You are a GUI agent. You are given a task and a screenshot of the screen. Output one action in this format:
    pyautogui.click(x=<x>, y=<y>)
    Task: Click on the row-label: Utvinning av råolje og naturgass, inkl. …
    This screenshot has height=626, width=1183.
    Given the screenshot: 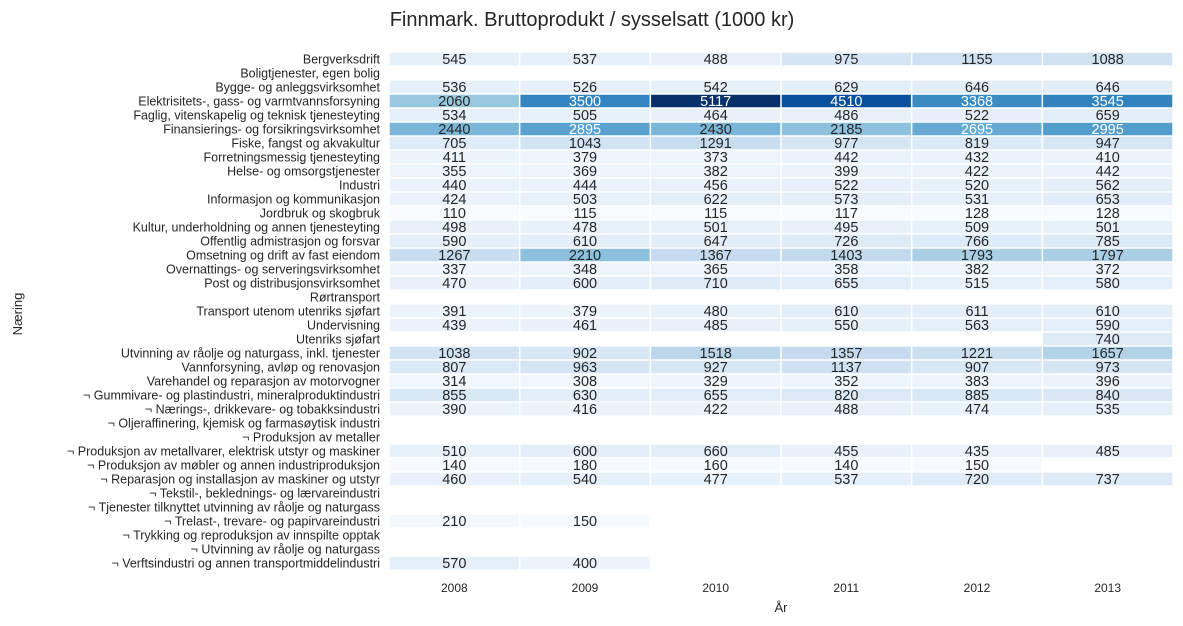 What is the action you would take?
    pyautogui.click(x=250, y=354)
    